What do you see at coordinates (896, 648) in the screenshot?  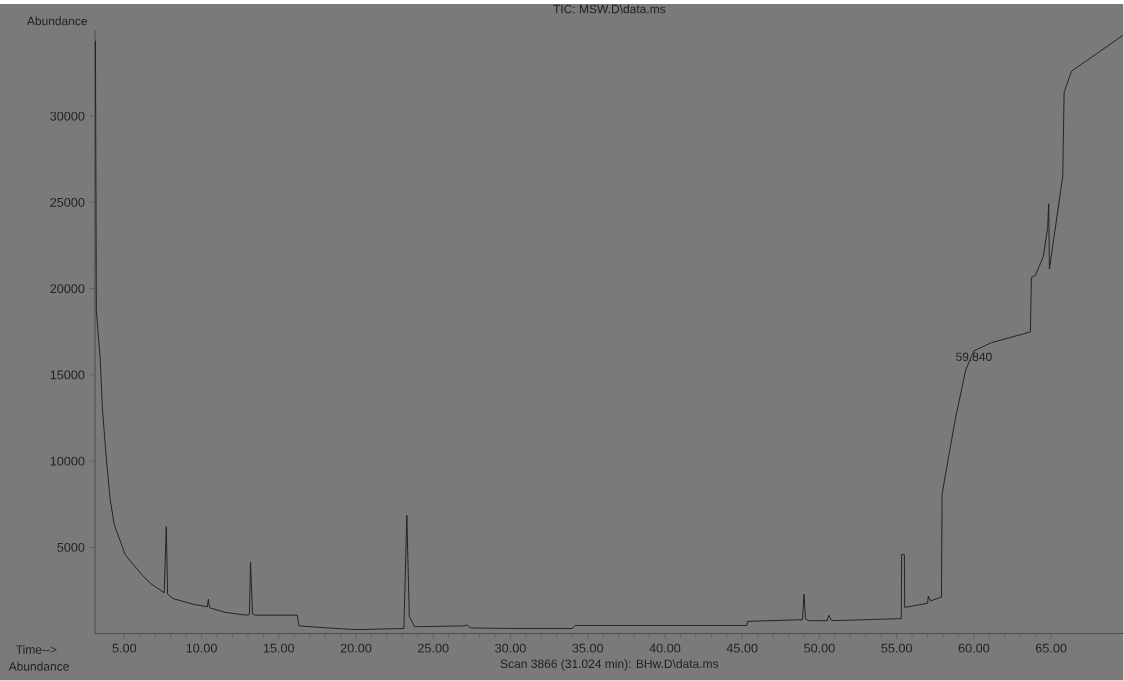 I see `x-tick-label: 55.00` at bounding box center [896, 648].